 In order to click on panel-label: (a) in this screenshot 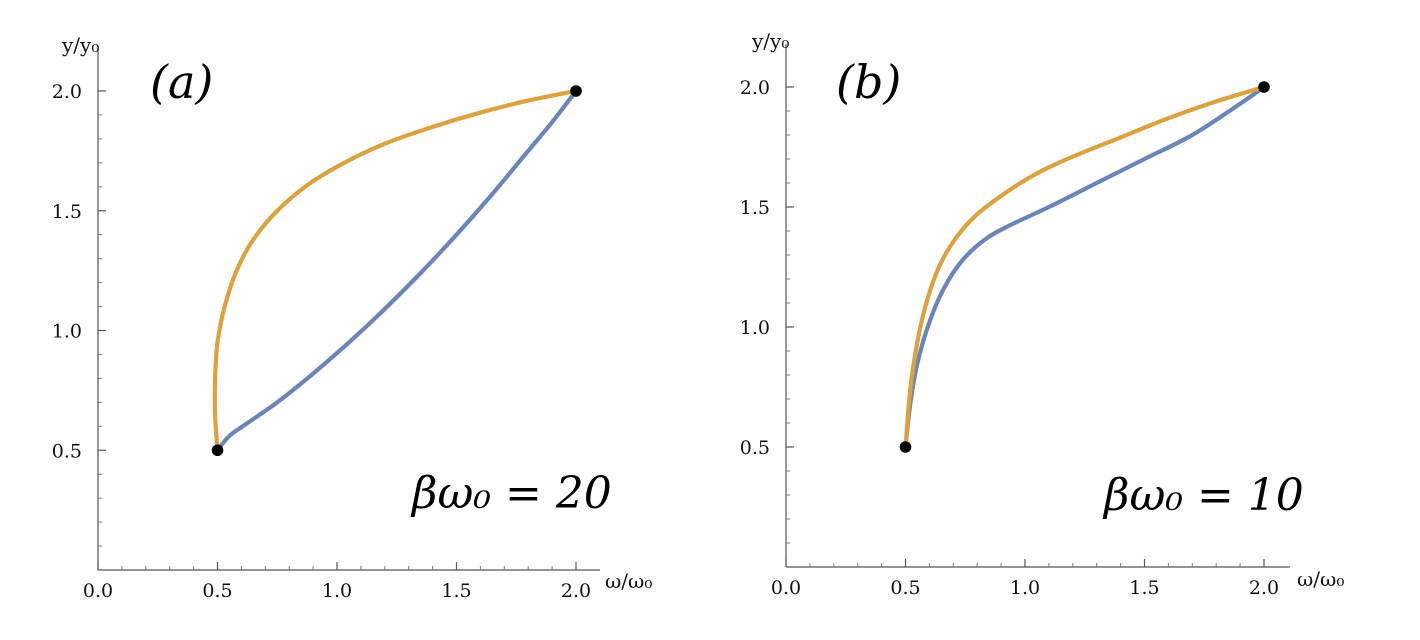, I will do `click(181, 82)`.